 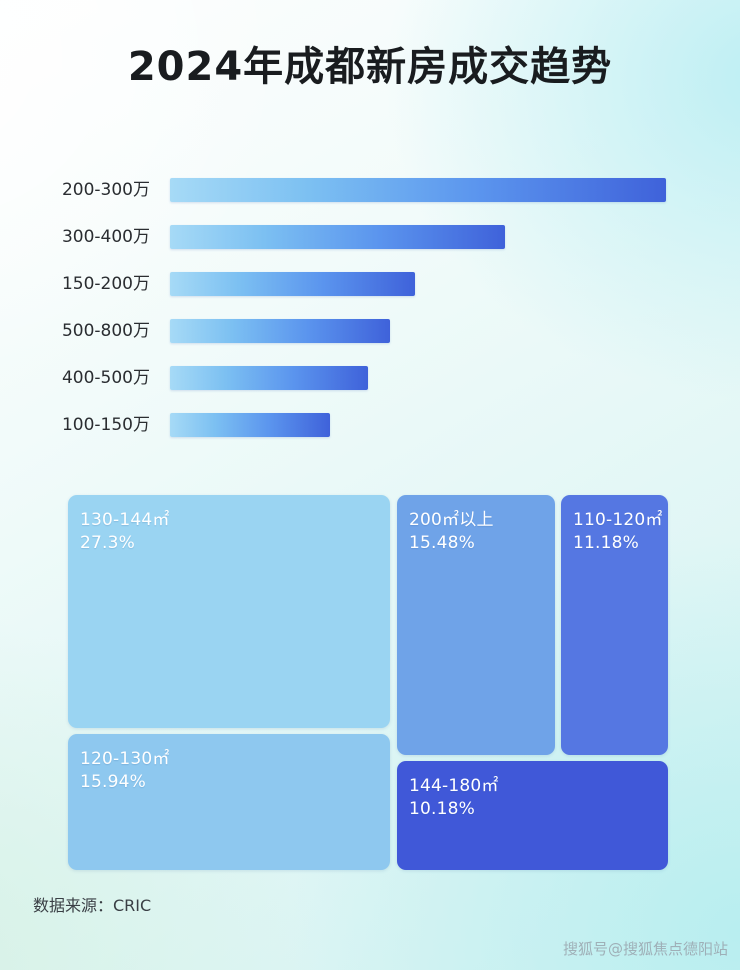 What do you see at coordinates (105, 331) in the screenshot?
I see `bar-label: 500-800万` at bounding box center [105, 331].